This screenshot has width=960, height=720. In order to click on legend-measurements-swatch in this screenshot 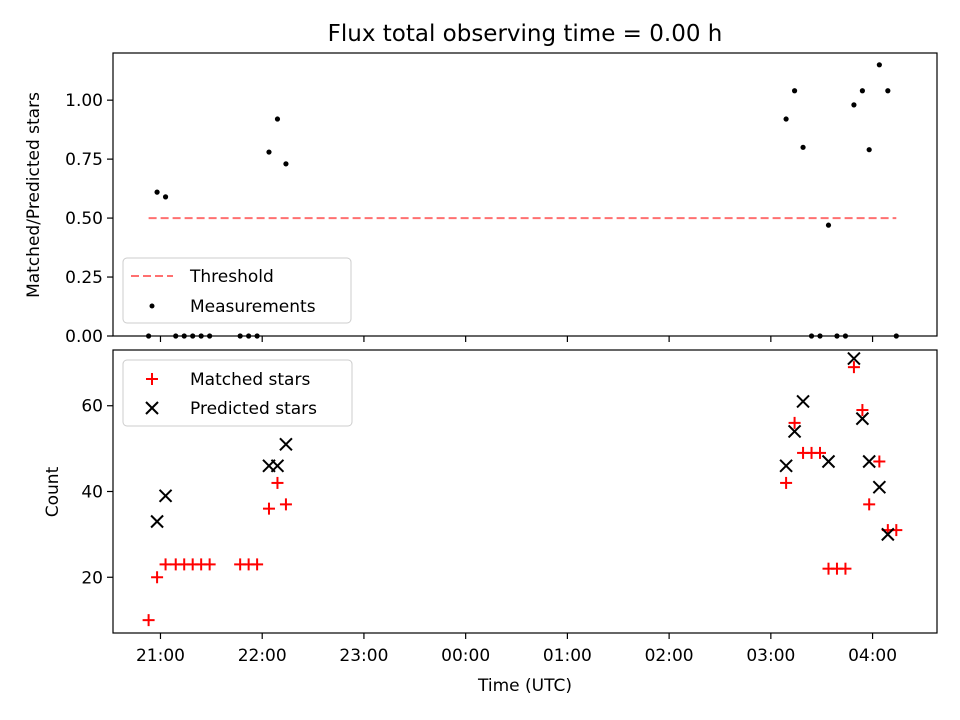, I will do `click(152, 306)`.